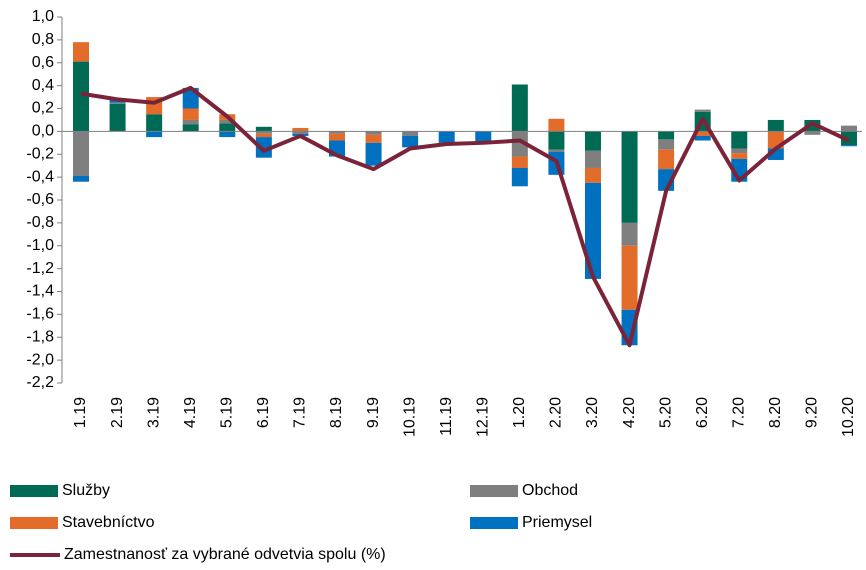 The width and height of the screenshot is (866, 570). I want to click on y-tick-label: -0,8, so click(40, 222).